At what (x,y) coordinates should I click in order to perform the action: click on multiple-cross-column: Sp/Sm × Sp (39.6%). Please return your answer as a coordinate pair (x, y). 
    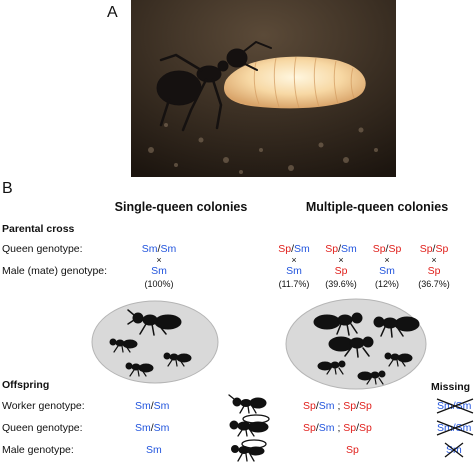
    Looking at the image, I should click on (341, 266).